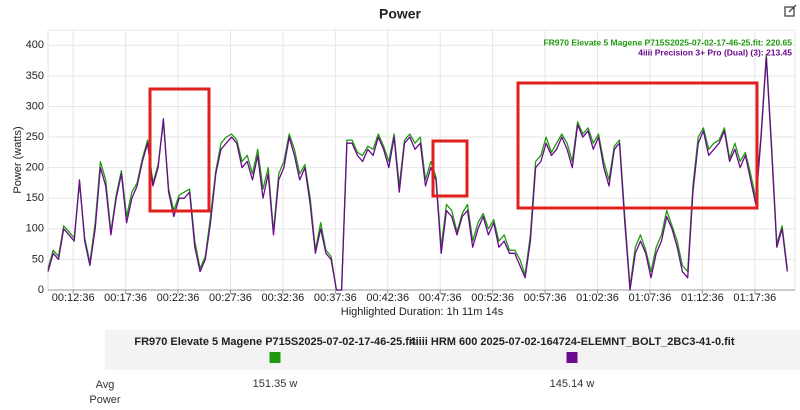 The height and width of the screenshot is (410, 800). What do you see at coordinates (422, 312) in the screenshot?
I see `x-axis-label: Highlighted Duration: 1h 11m 14s` at bounding box center [422, 312].